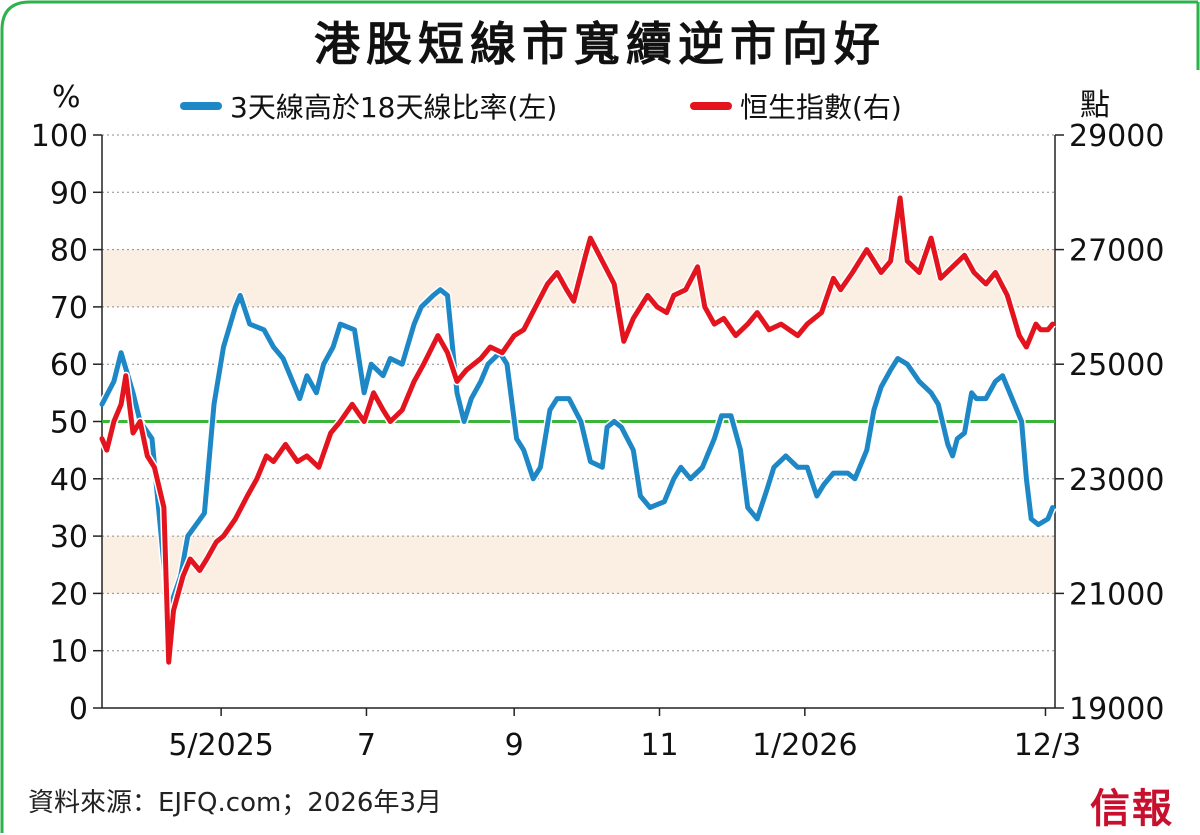 The image size is (1200, 835). I want to click on x-tick-label: 12/3, so click(1047, 745).